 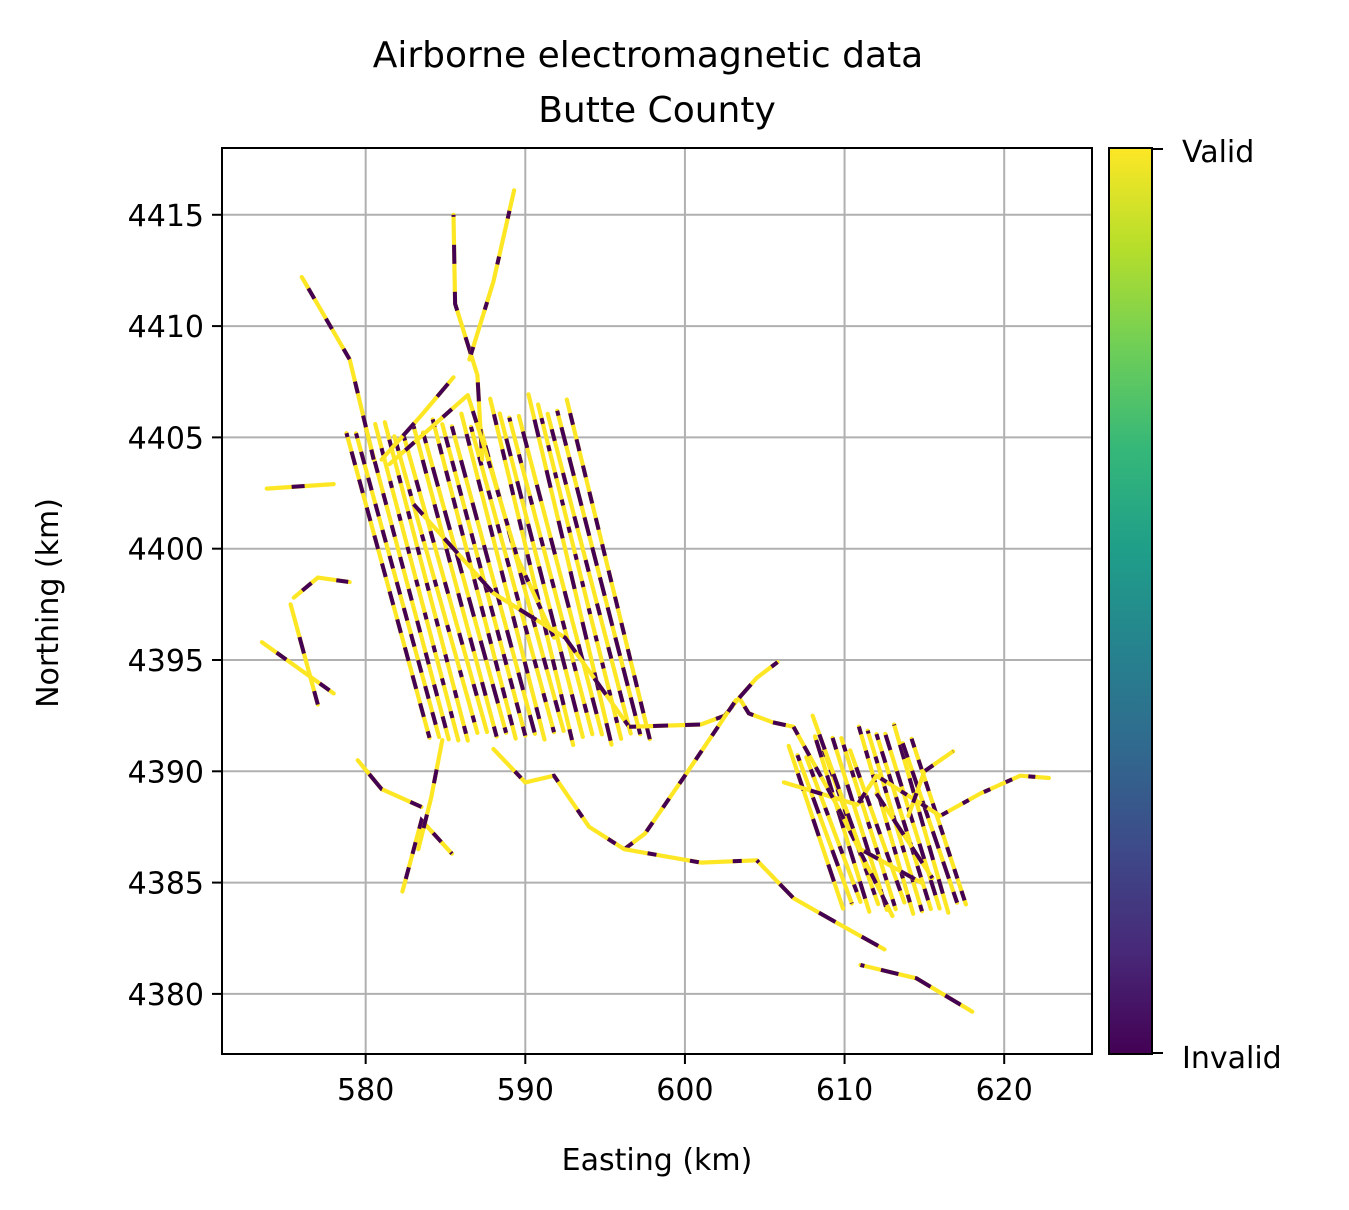 What do you see at coordinates (166, 772) in the screenshot?
I see `y-tick-label: 4390` at bounding box center [166, 772].